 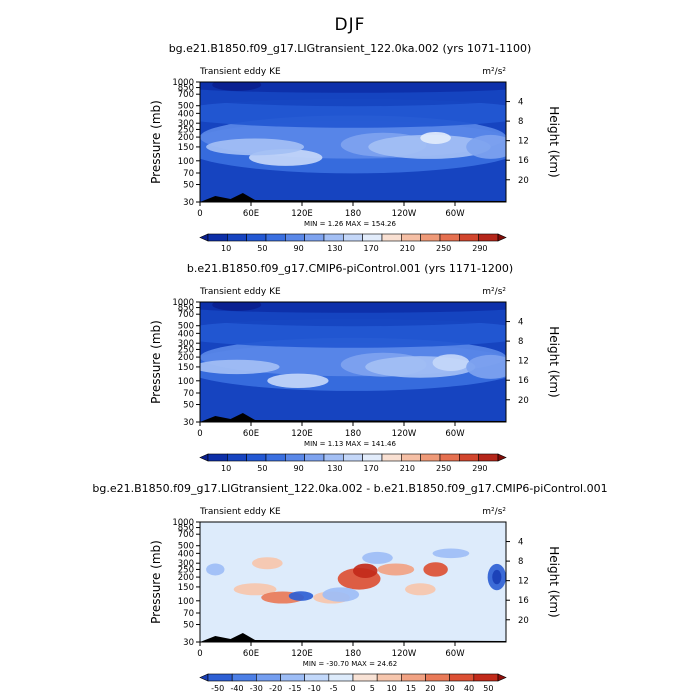 What do you see at coordinates (294, 688) in the screenshot?
I see `colorbar-label: -15` at bounding box center [294, 688].